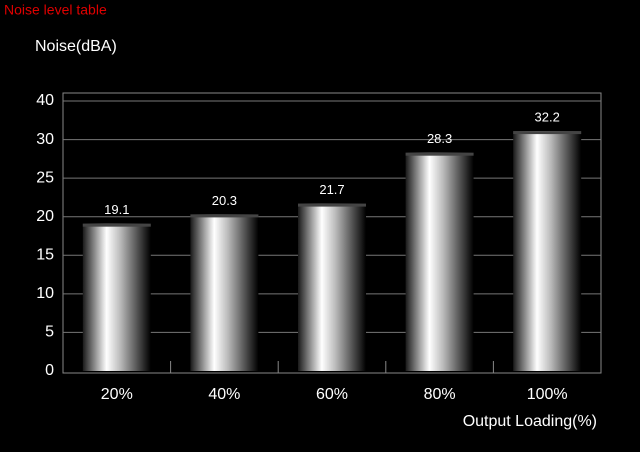 The height and width of the screenshot is (452, 640). I want to click on y-tick-label: 40, so click(45, 100).